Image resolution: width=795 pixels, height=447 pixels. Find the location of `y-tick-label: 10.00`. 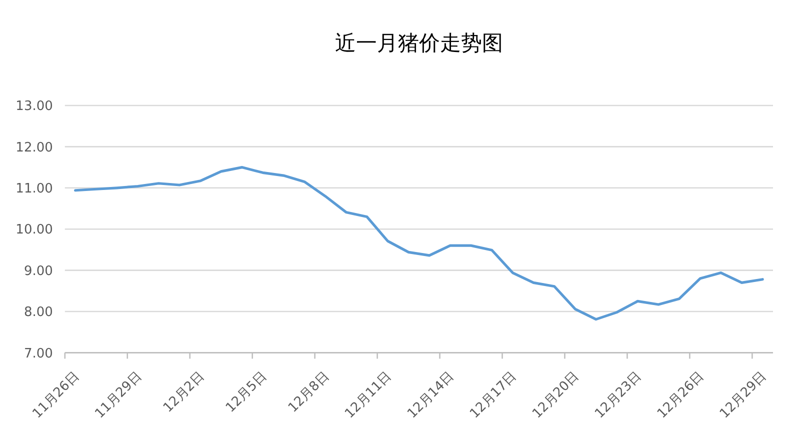

y-tick-label: 10.00 is located at coordinates (34, 230).